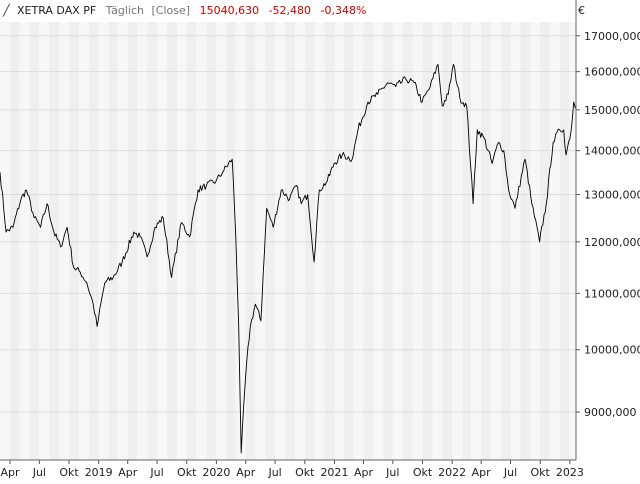 The image size is (640, 484). Describe the element at coordinates (334, 472) in the screenshot. I see `x-tick-label: 2021` at that location.